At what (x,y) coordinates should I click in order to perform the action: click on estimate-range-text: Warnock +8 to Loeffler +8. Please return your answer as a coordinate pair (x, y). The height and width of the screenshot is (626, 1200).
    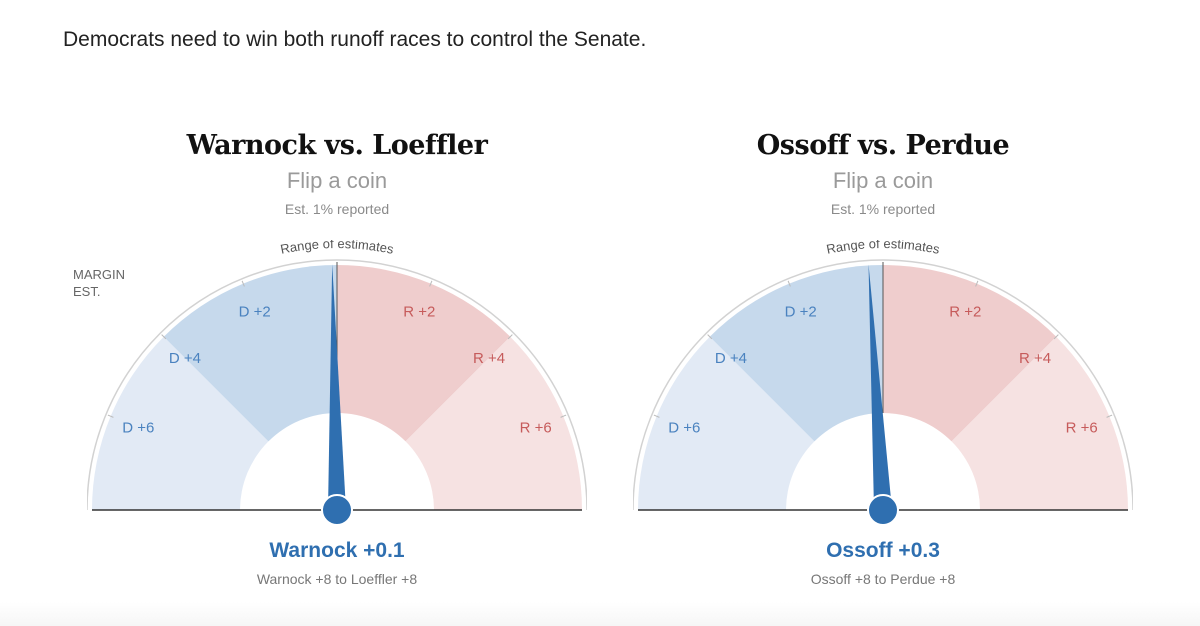
    Looking at the image, I should click on (337, 579).